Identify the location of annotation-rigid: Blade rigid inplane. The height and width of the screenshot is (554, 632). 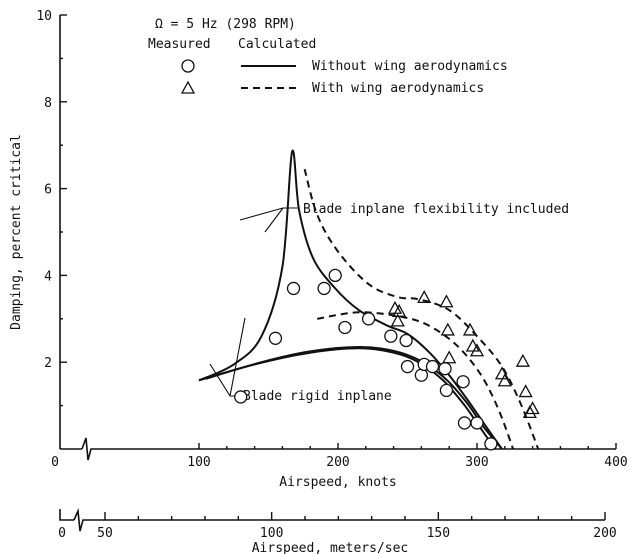
(317, 396).